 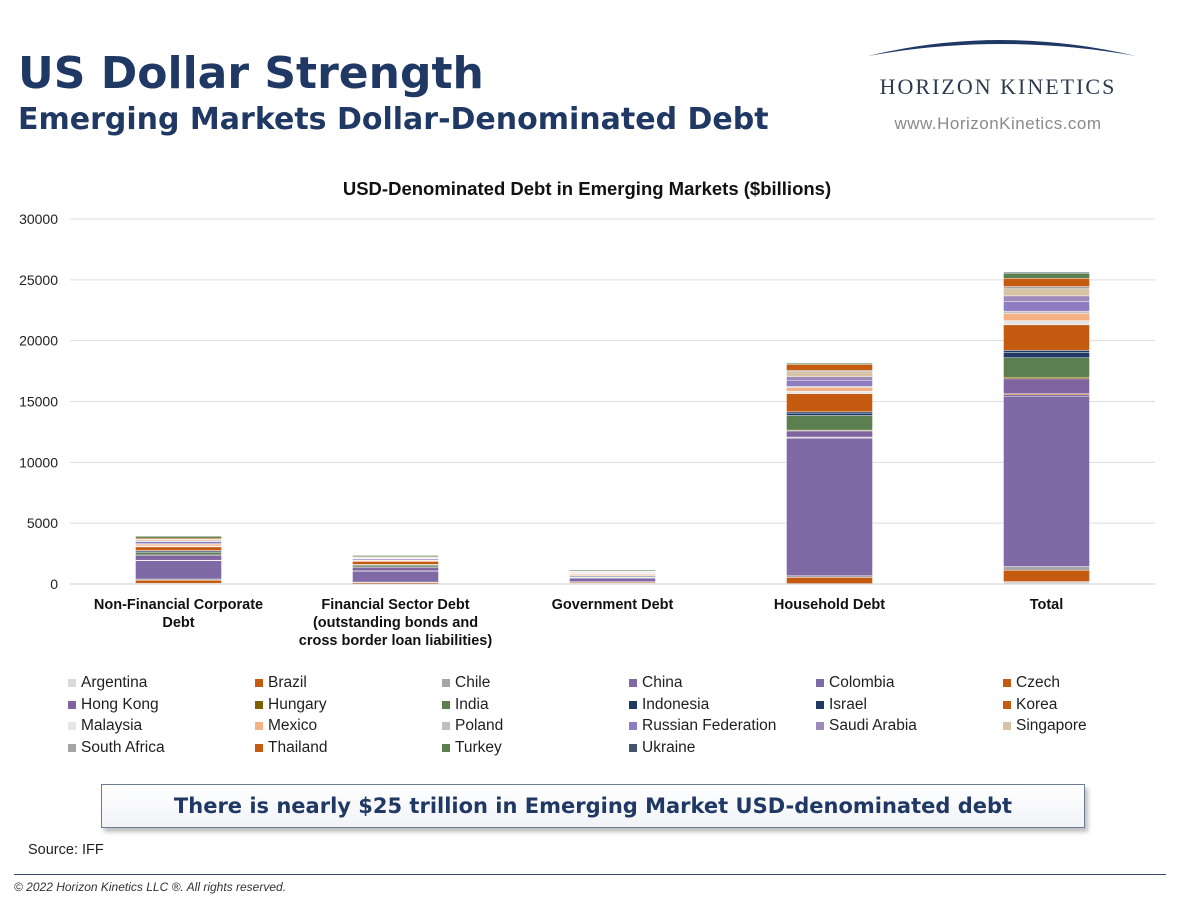 What do you see at coordinates (396, 641) in the screenshot?
I see `x-category-label-line: cross border loan liabilities)` at bounding box center [396, 641].